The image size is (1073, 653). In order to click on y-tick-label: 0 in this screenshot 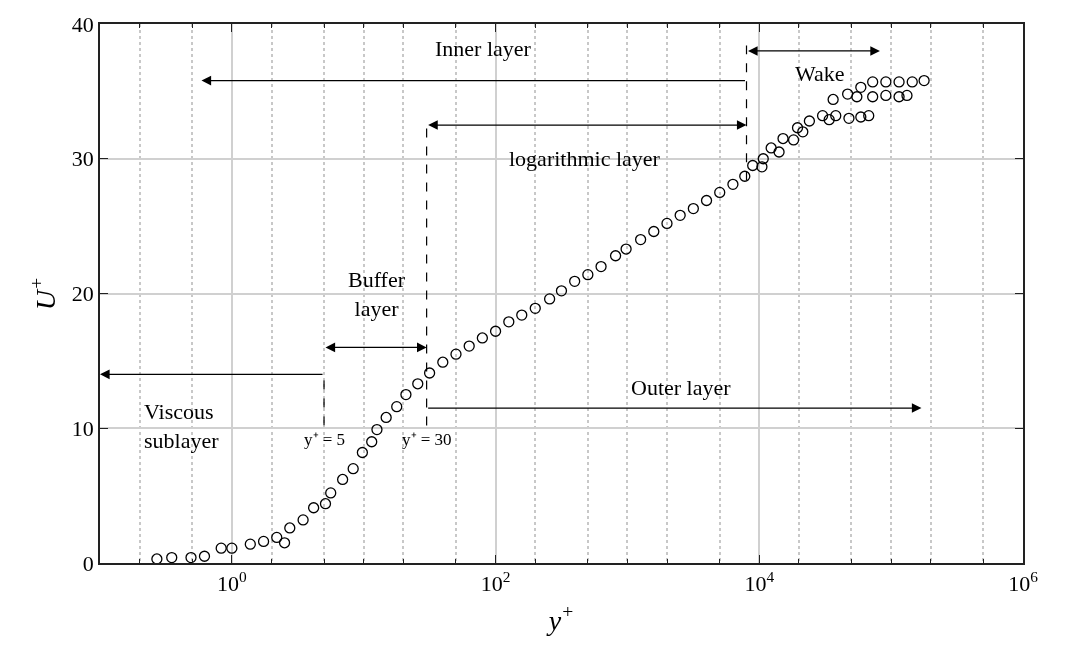, I will do `click(88, 563)`.